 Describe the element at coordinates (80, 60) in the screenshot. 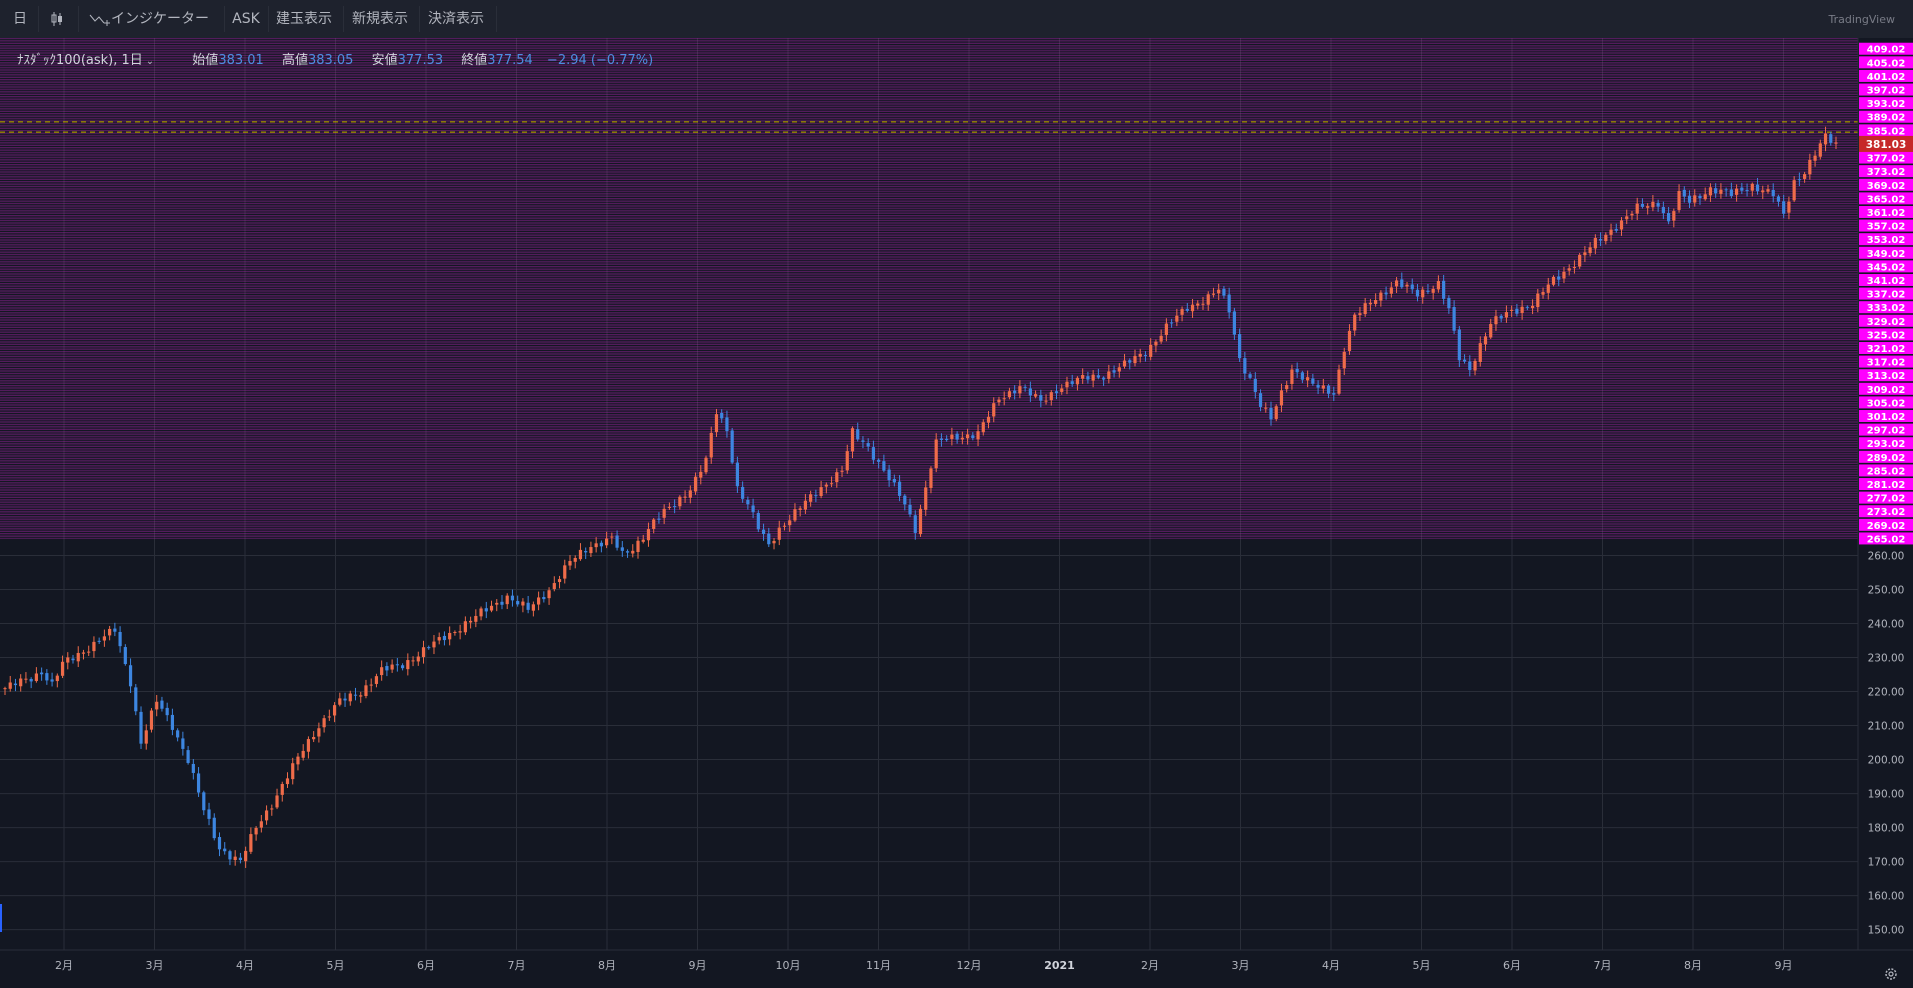

I see `symbol-label: ﾅｽﾀﾞｯｸ100(ask), 1日` at that location.